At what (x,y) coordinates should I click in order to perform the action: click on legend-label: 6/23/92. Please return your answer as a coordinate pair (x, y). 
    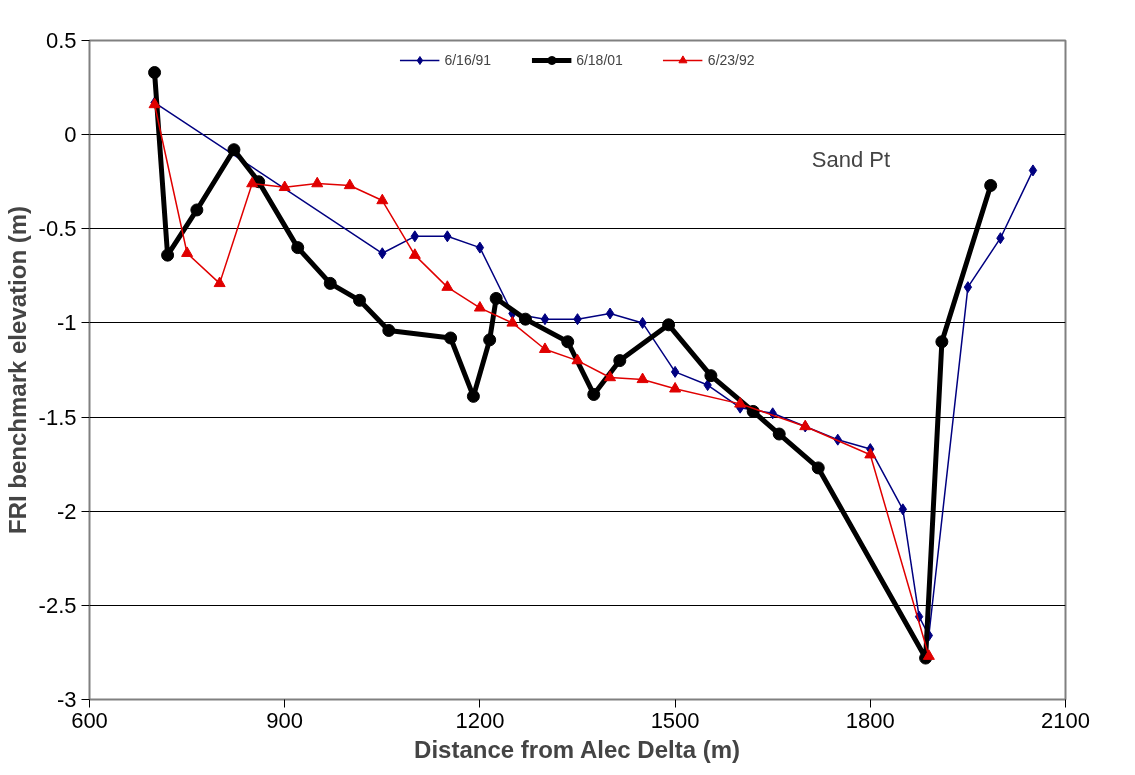
    Looking at the image, I should click on (731, 60).